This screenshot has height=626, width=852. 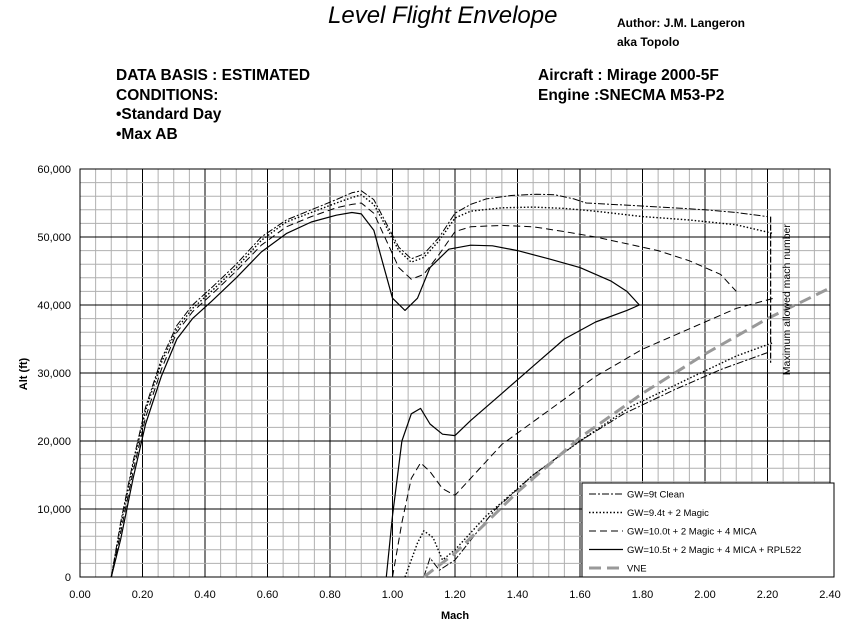 I want to click on engine-label: Engine :SNECMA M53-P2, so click(x=631, y=95).